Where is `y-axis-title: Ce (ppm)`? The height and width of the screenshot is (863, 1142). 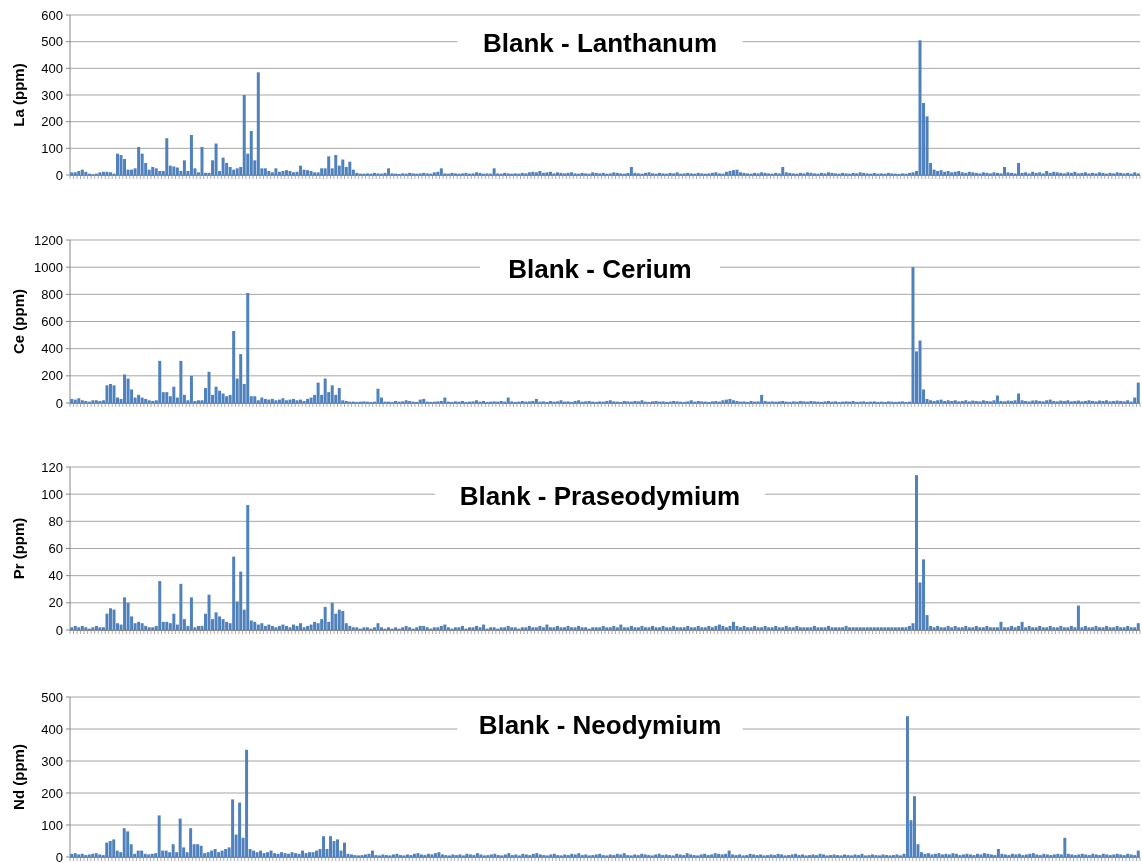
y-axis-title: Ce (ppm) is located at coordinates (18, 321).